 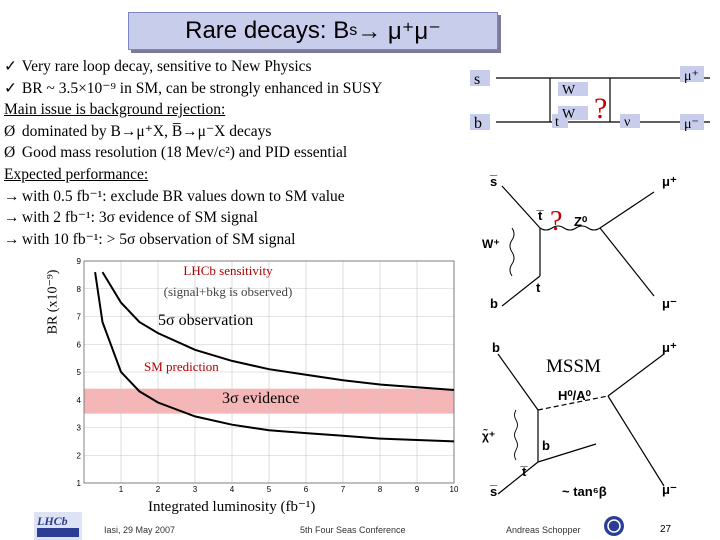 What do you see at coordinates (573, 366) in the screenshot?
I see `mssm-label: MSSM` at bounding box center [573, 366].